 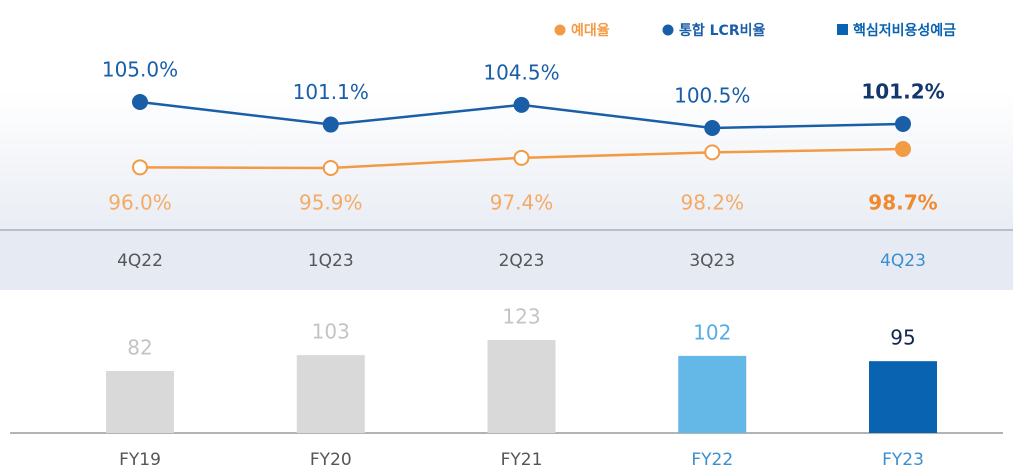 What do you see at coordinates (331, 460) in the screenshot?
I see `x-tick-label: FY20` at bounding box center [331, 460].